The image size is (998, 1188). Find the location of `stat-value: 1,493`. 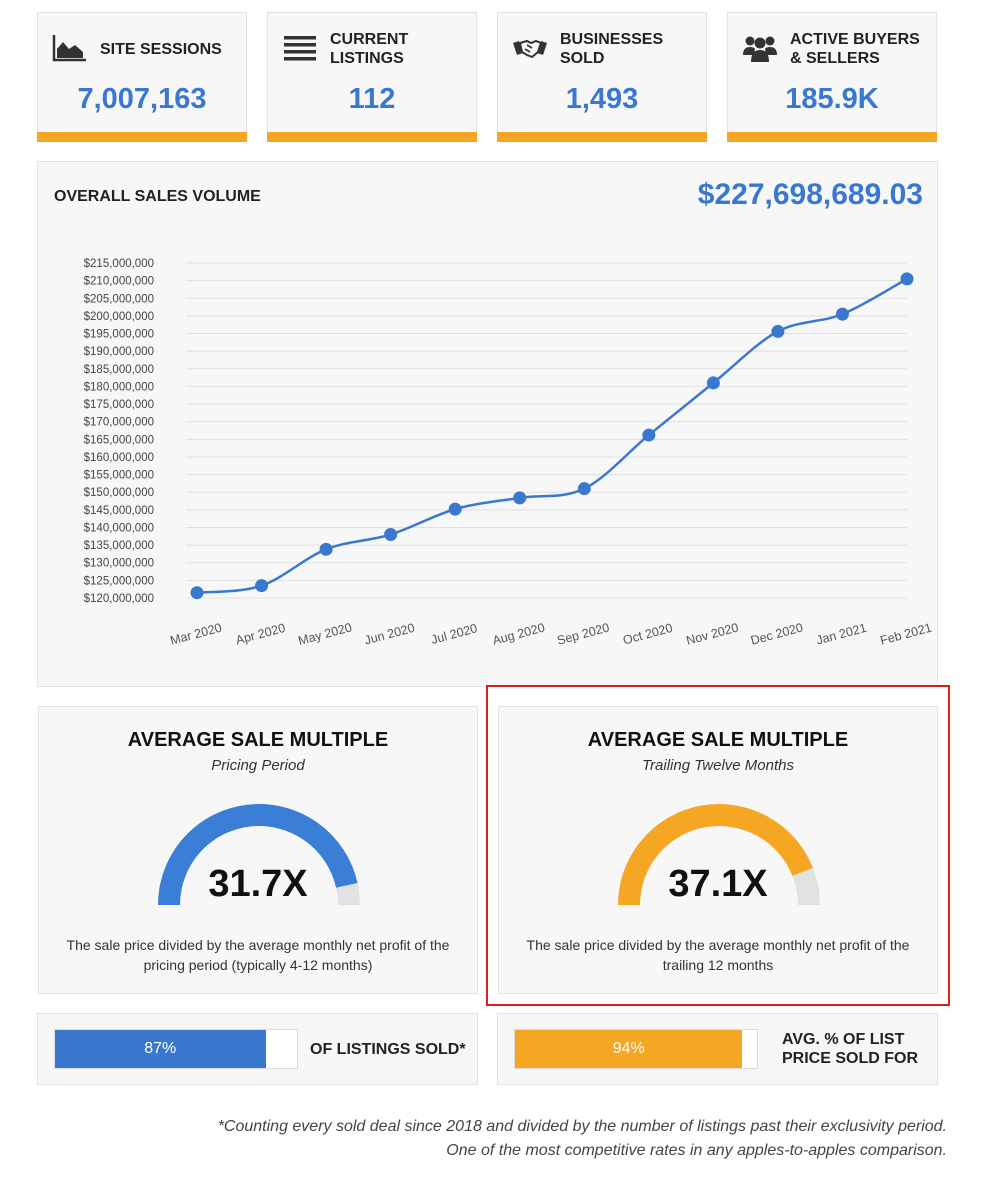

stat-value: 1,493 is located at coordinates (602, 99).